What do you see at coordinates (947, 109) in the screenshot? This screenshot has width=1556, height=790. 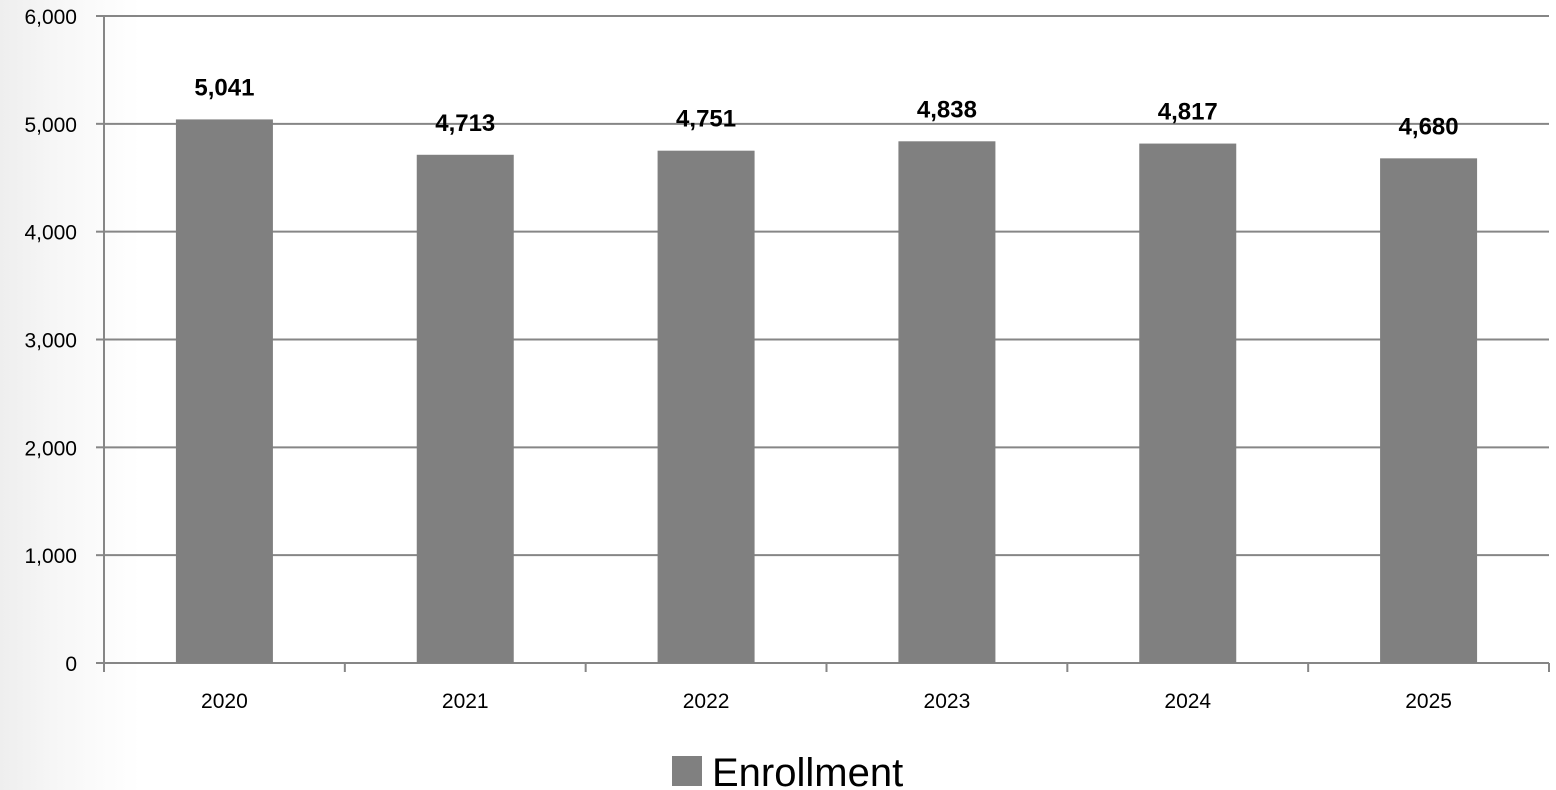 I see `data-label-2023: 4,838` at bounding box center [947, 109].